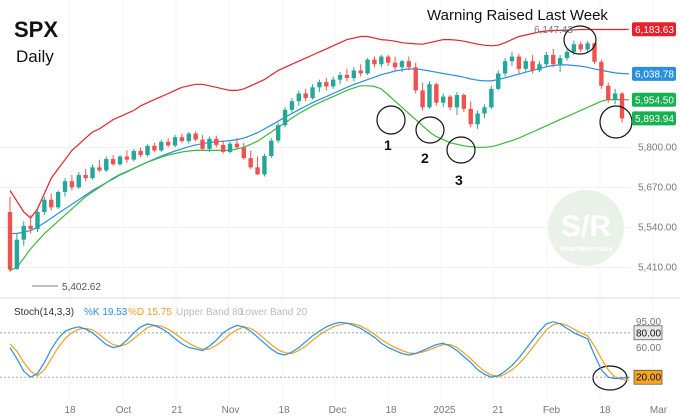  What do you see at coordinates (616, 122) in the screenshot?
I see `circle-last` at bounding box center [616, 122].